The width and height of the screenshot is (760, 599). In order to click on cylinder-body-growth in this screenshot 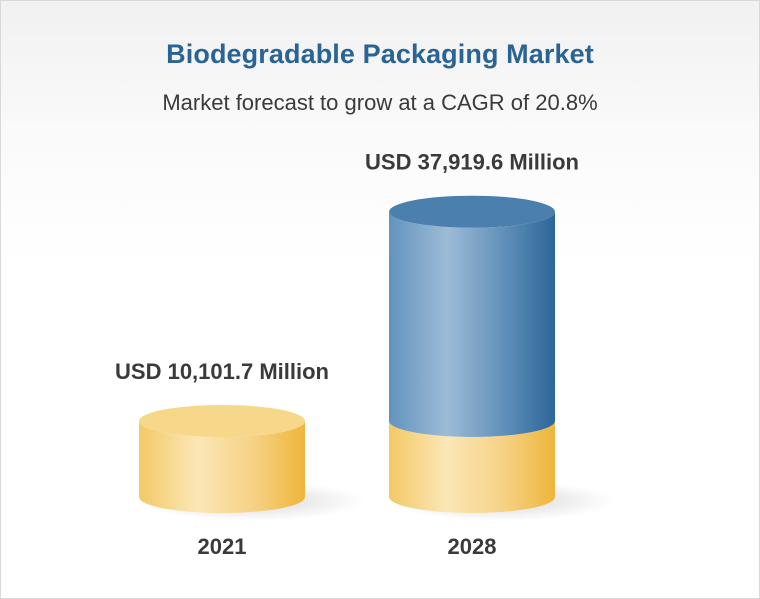, I will do `click(472, 324)`.